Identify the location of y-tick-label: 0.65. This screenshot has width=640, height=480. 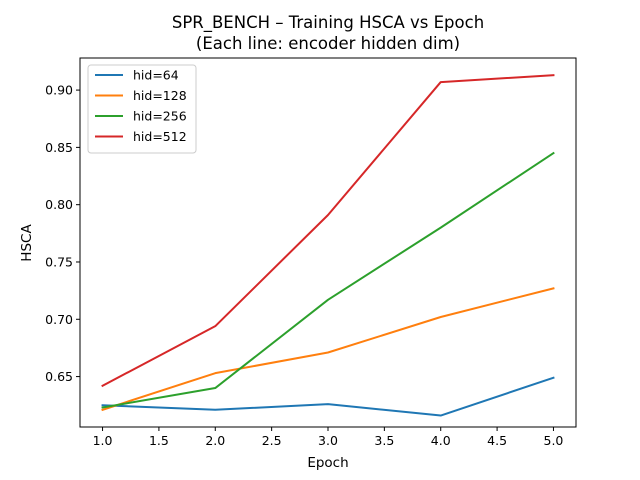
(59, 376).